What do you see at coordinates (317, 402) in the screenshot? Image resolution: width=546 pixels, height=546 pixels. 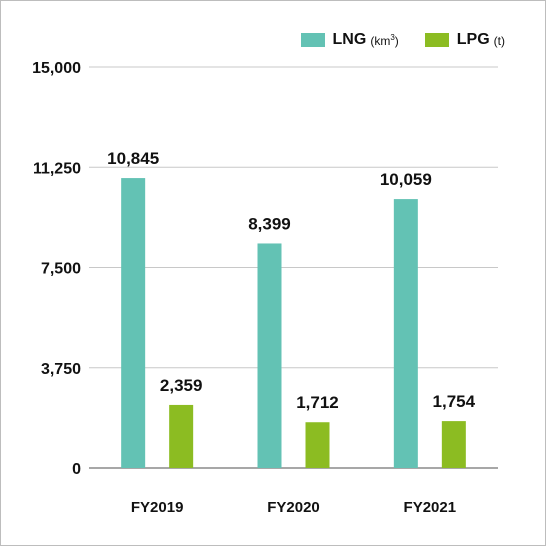 I see `data-label: 1,712` at bounding box center [317, 402].